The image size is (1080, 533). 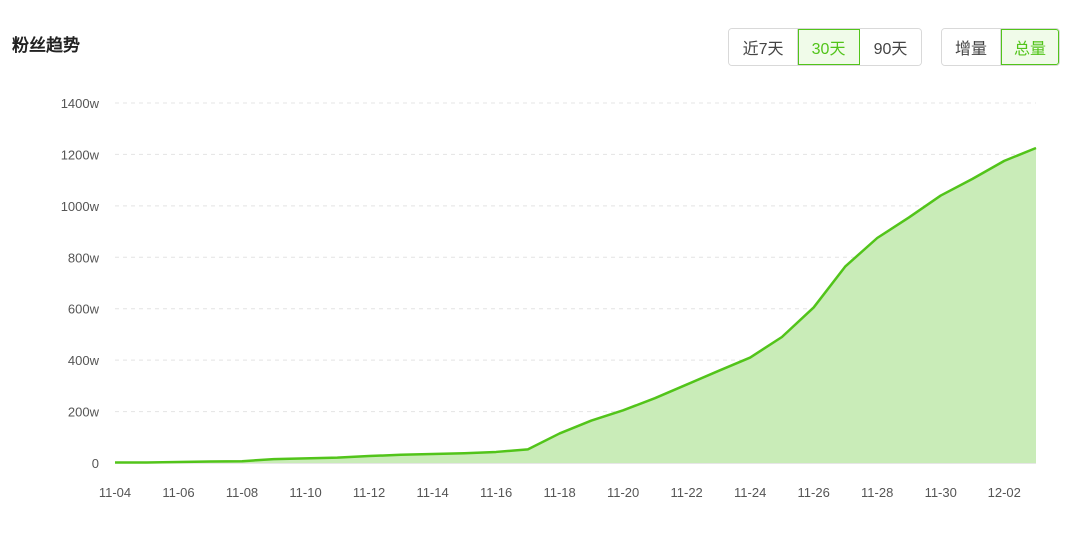 I want to click on x-tick-label: 11-16, so click(x=496, y=492).